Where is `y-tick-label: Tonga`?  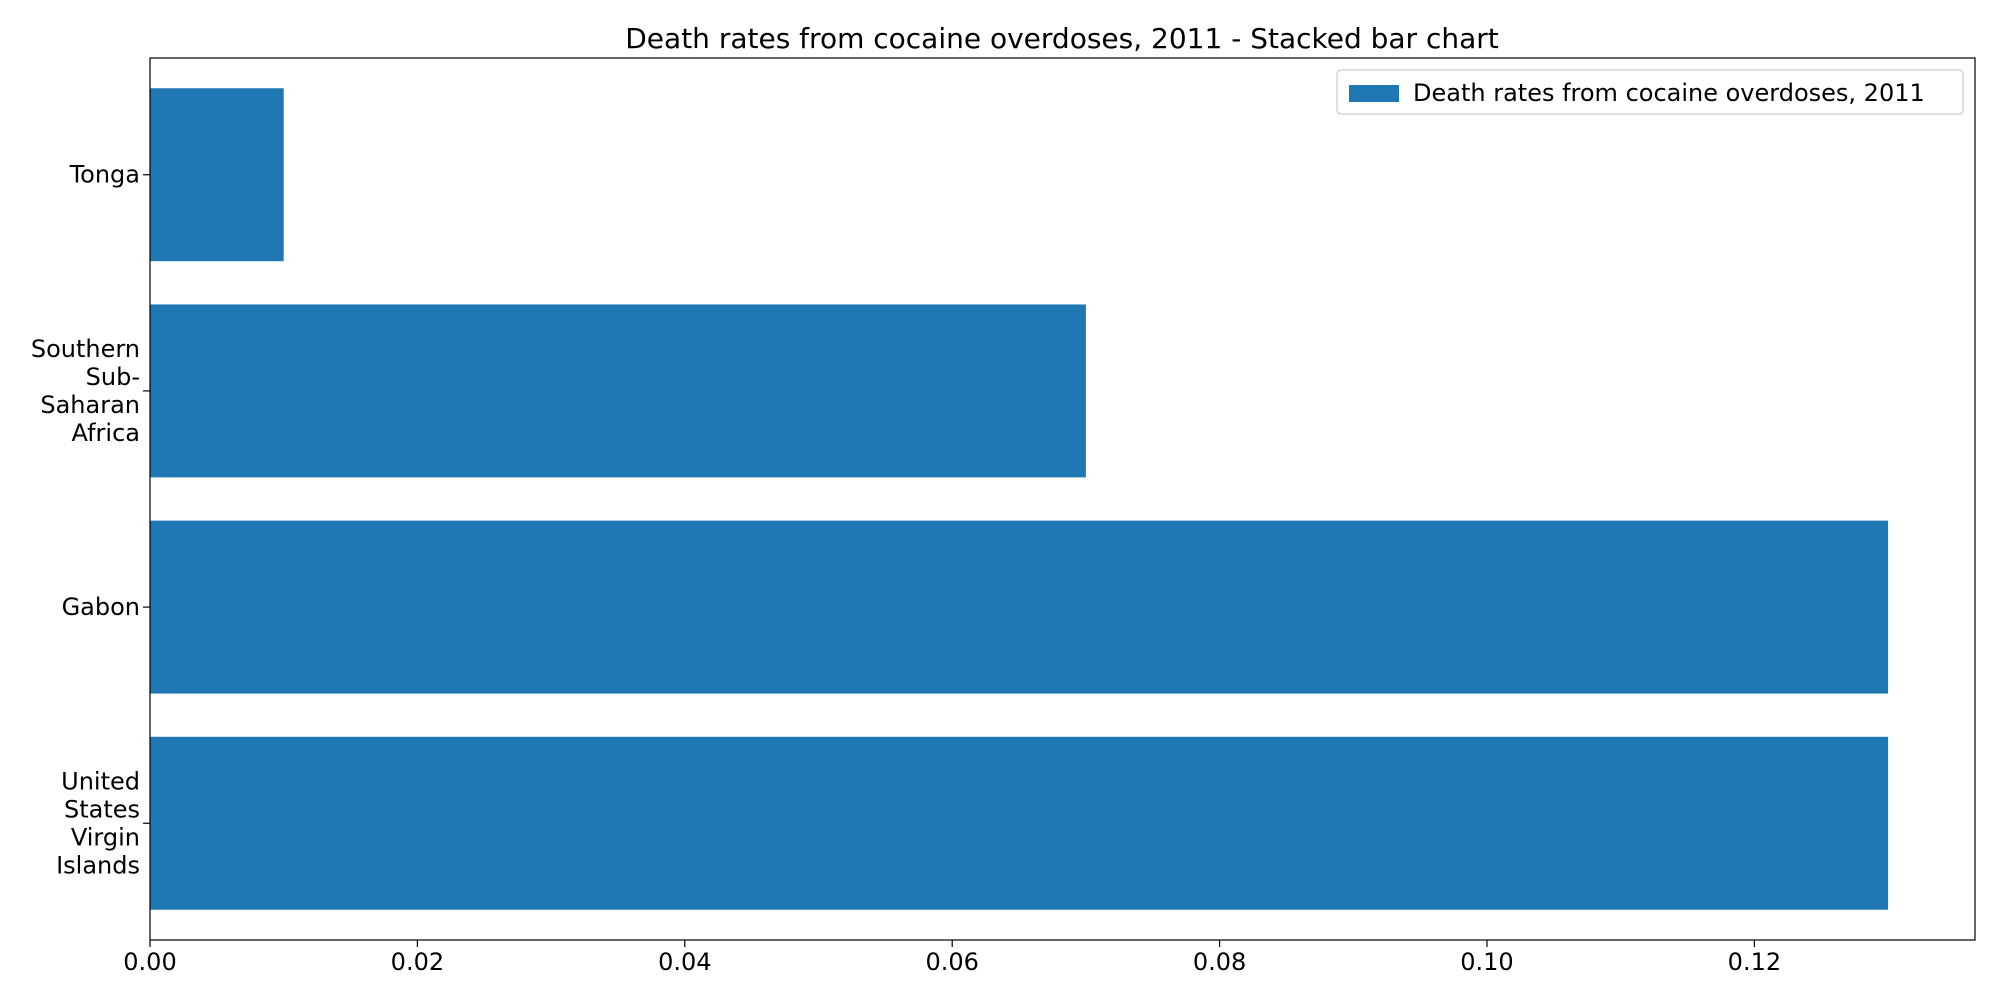
y-tick-label: Tonga is located at coordinates (104, 175).